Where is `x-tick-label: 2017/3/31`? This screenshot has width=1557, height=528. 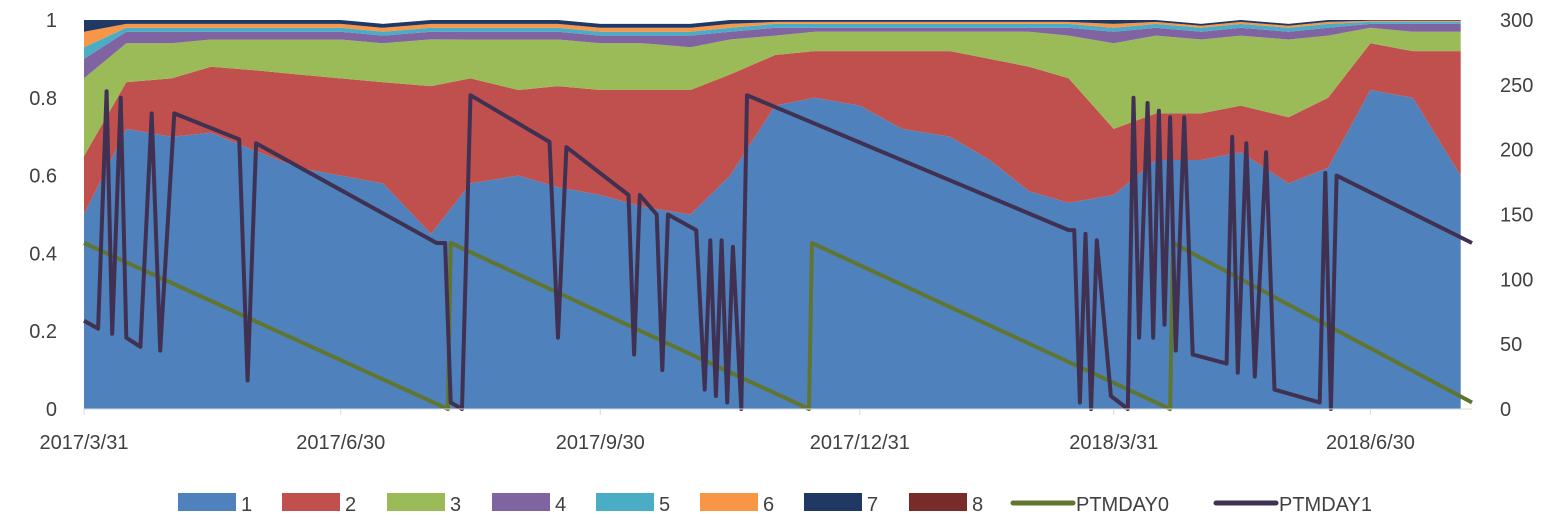 x-tick-label: 2017/3/31 is located at coordinates (84, 443).